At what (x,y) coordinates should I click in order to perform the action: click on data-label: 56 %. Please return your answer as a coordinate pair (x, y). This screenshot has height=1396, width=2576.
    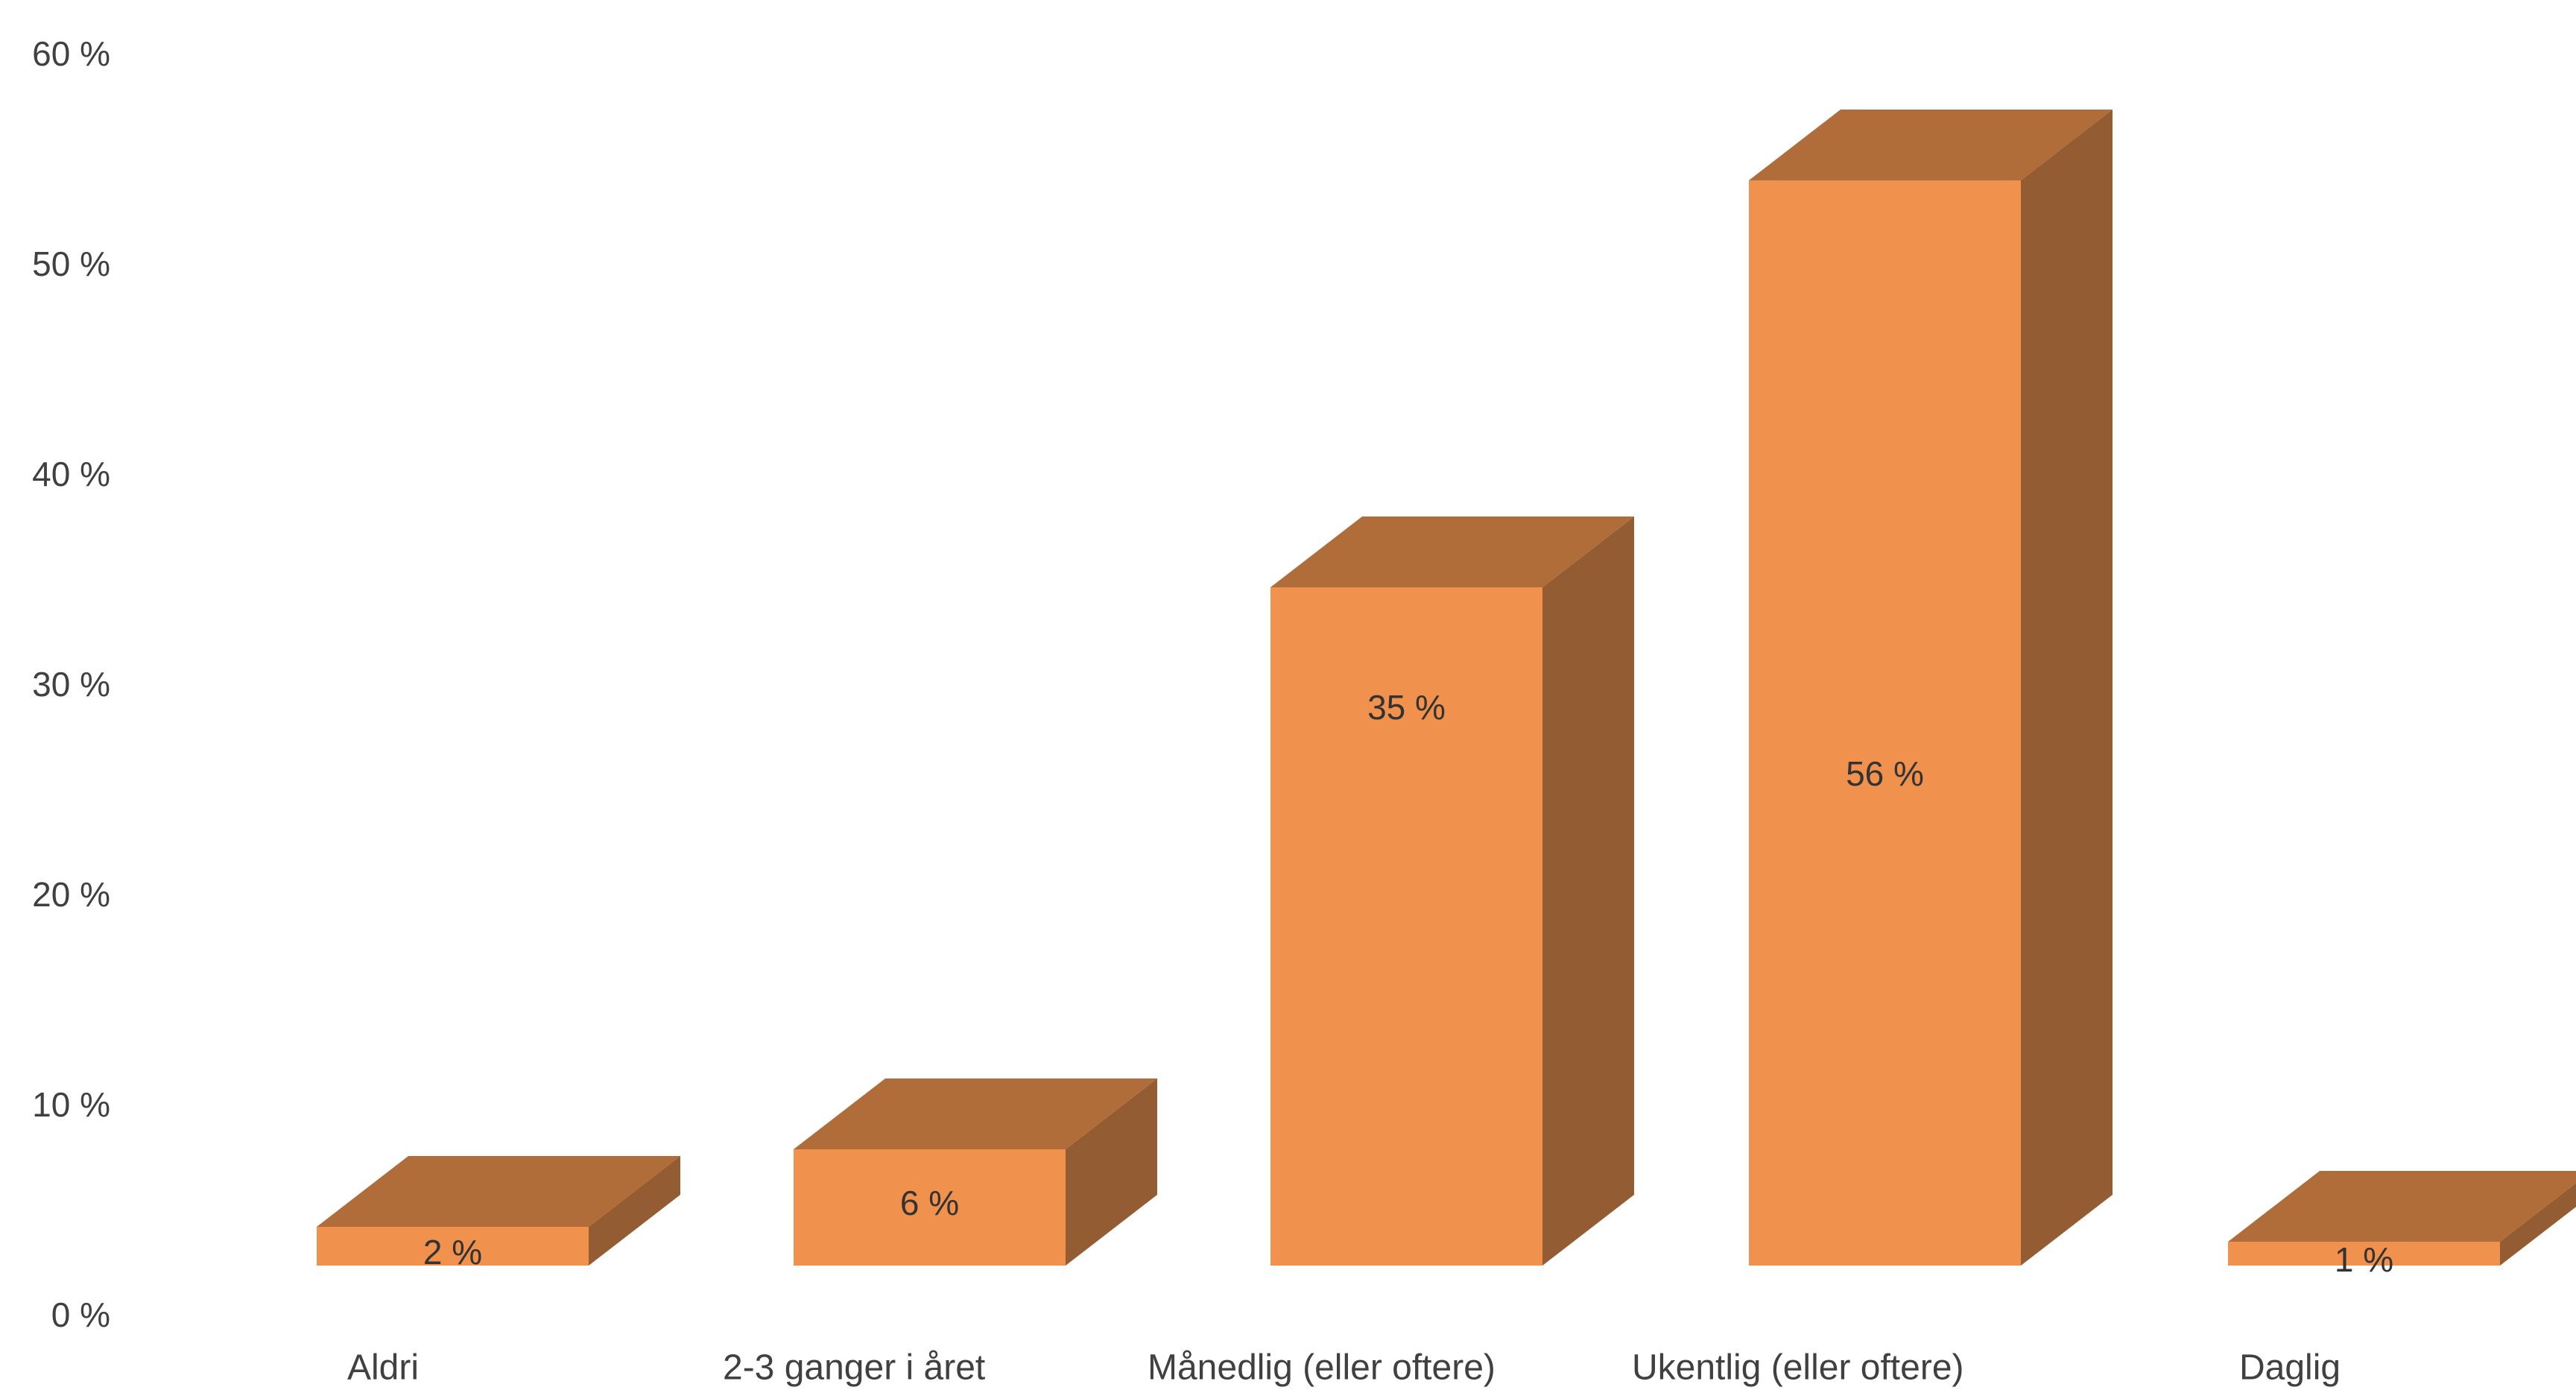
    Looking at the image, I should click on (1885, 773).